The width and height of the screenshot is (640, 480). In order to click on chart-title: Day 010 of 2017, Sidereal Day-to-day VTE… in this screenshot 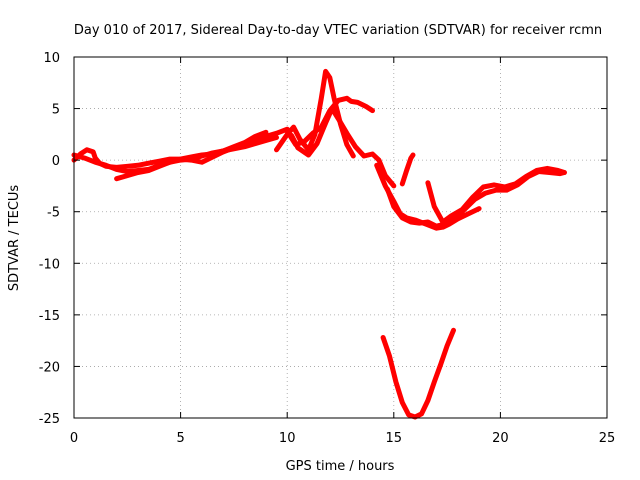, I will do `click(338, 30)`.